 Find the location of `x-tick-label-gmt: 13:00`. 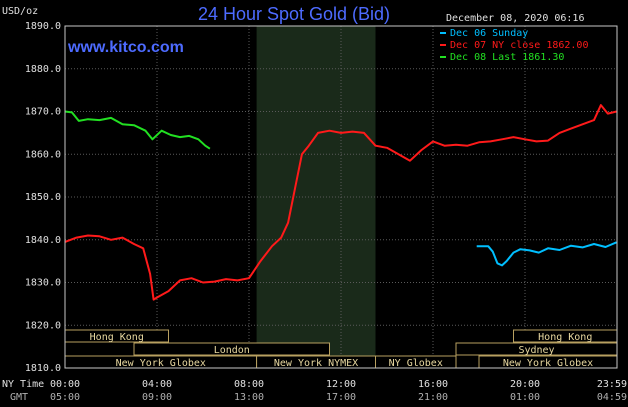

x-tick-label-gmt: 13:00 is located at coordinates (249, 397).